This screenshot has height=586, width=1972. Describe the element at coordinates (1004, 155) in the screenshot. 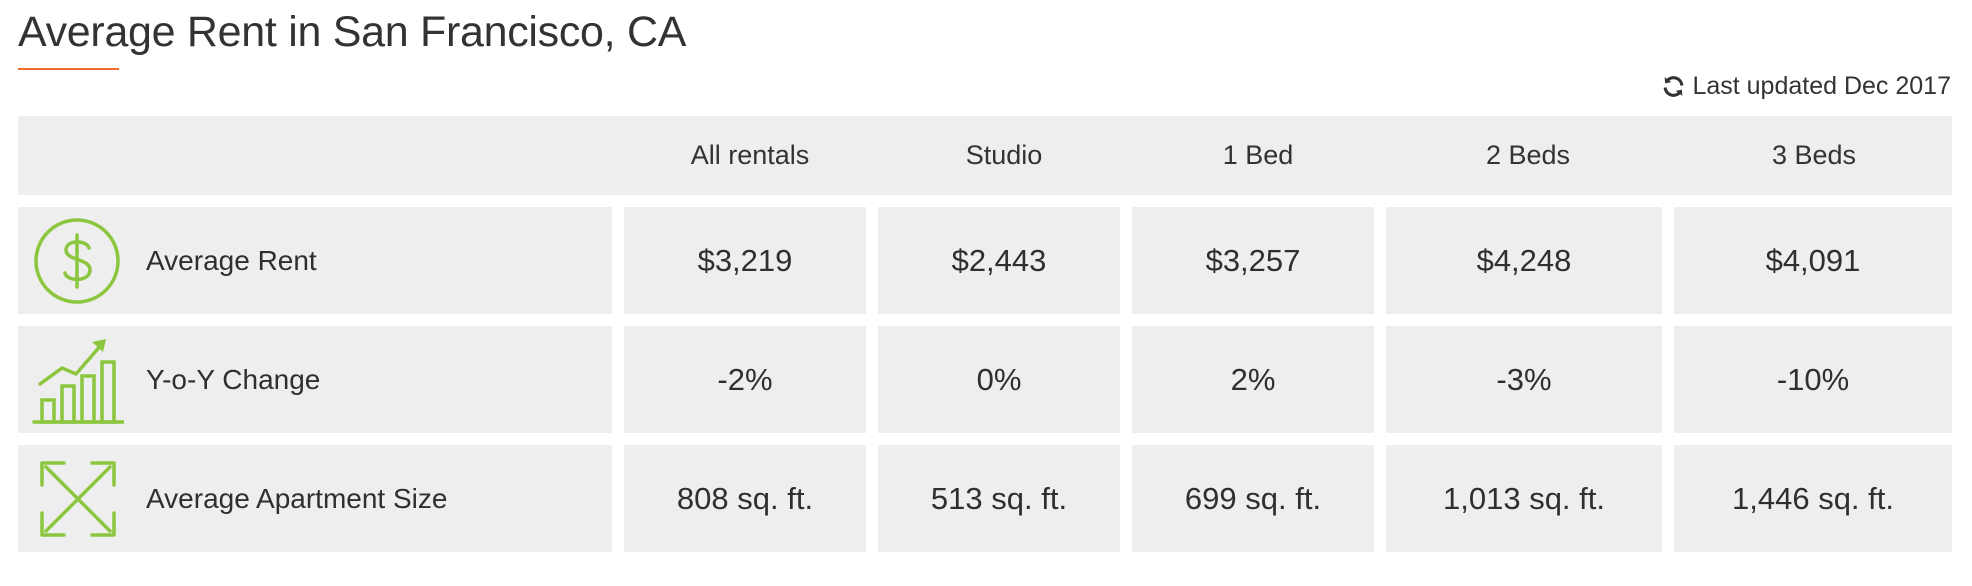

I see `column-header-studio: Studio` at that location.